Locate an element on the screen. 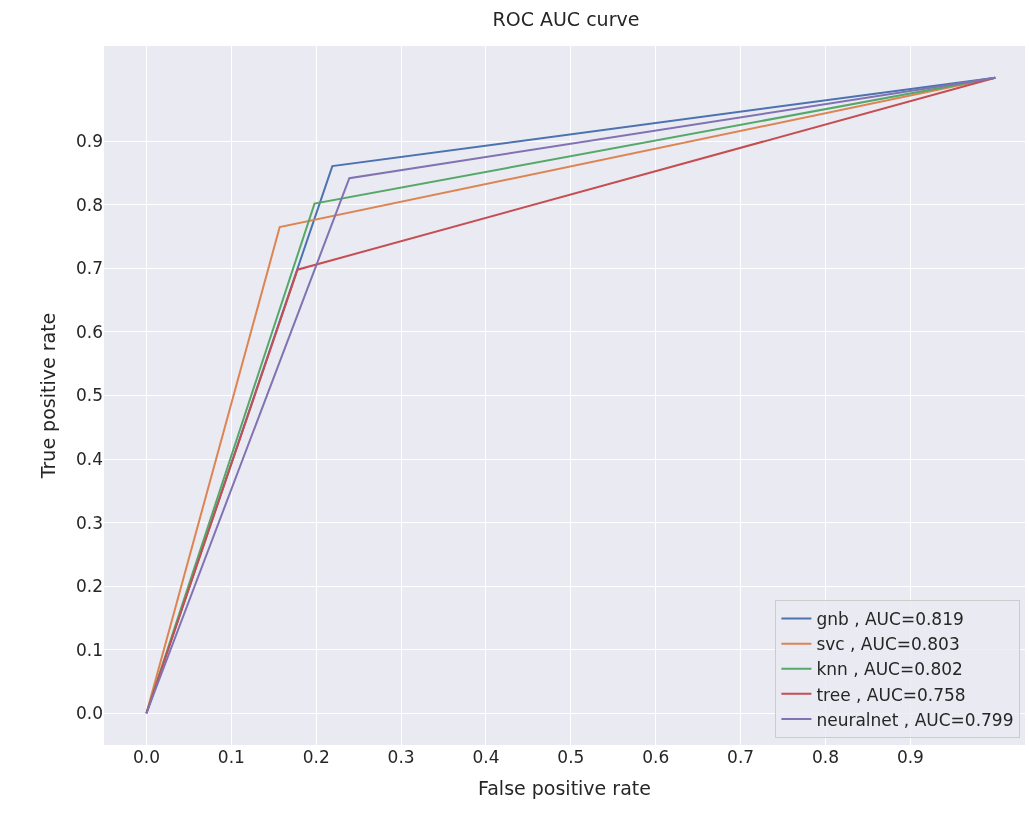 This screenshot has width=1029, height=822. y-tick-label: 0.5 is located at coordinates (89, 395).